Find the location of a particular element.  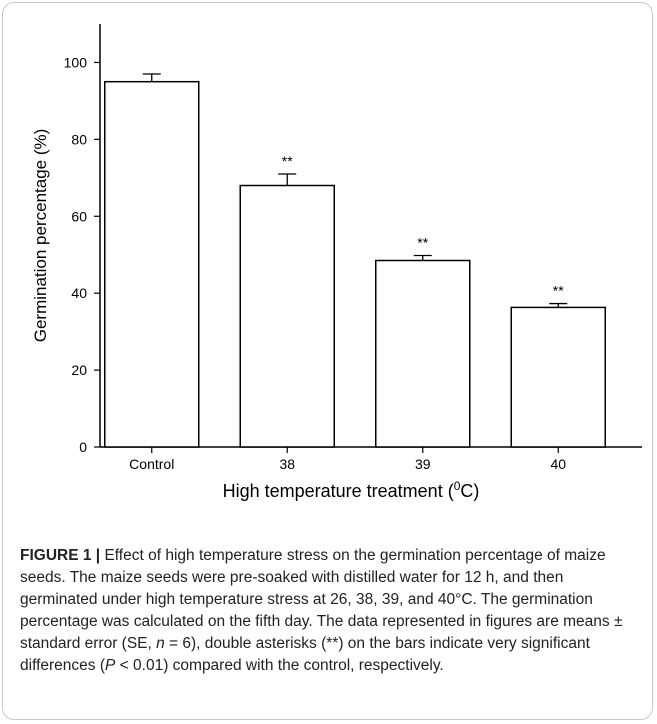

caption-n: n is located at coordinates (160, 643).